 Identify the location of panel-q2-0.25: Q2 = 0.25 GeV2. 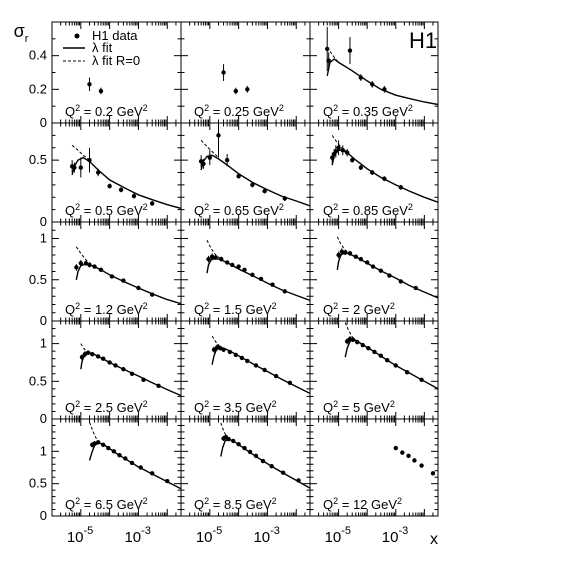
(245, 72).